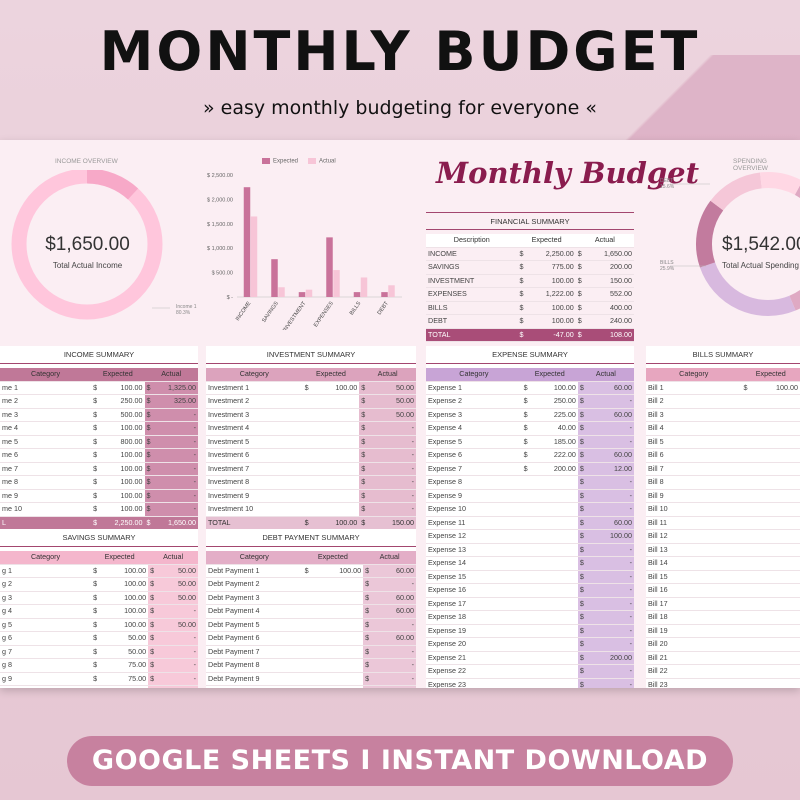 The height and width of the screenshot is (800, 800). I want to click on table-row: Bill 5, so click(723, 442).